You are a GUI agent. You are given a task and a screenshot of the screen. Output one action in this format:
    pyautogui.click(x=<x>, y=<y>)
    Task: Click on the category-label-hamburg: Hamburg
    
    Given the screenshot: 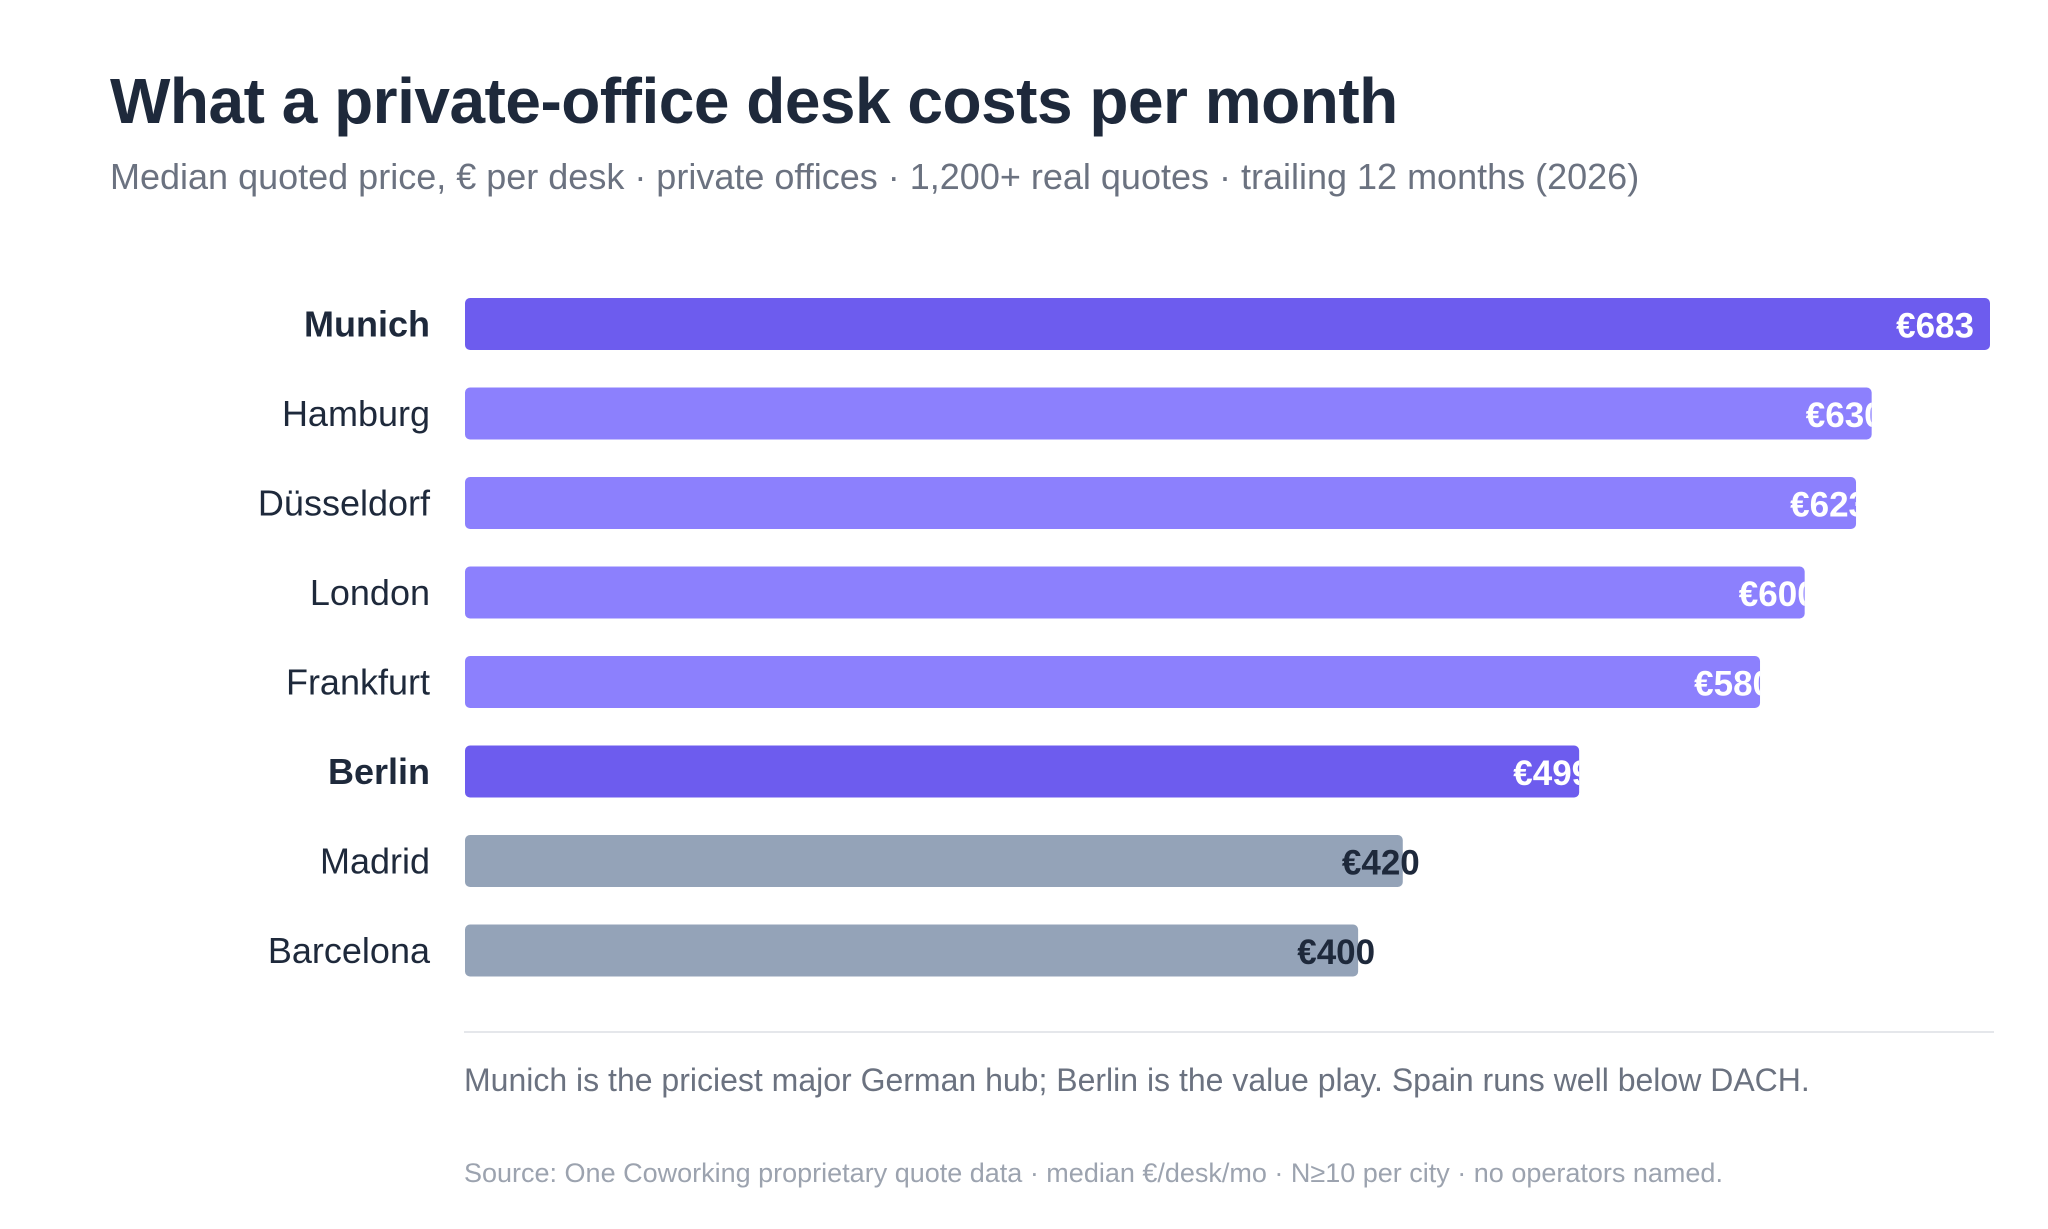 What is the action you would take?
    pyautogui.click(x=356, y=413)
    